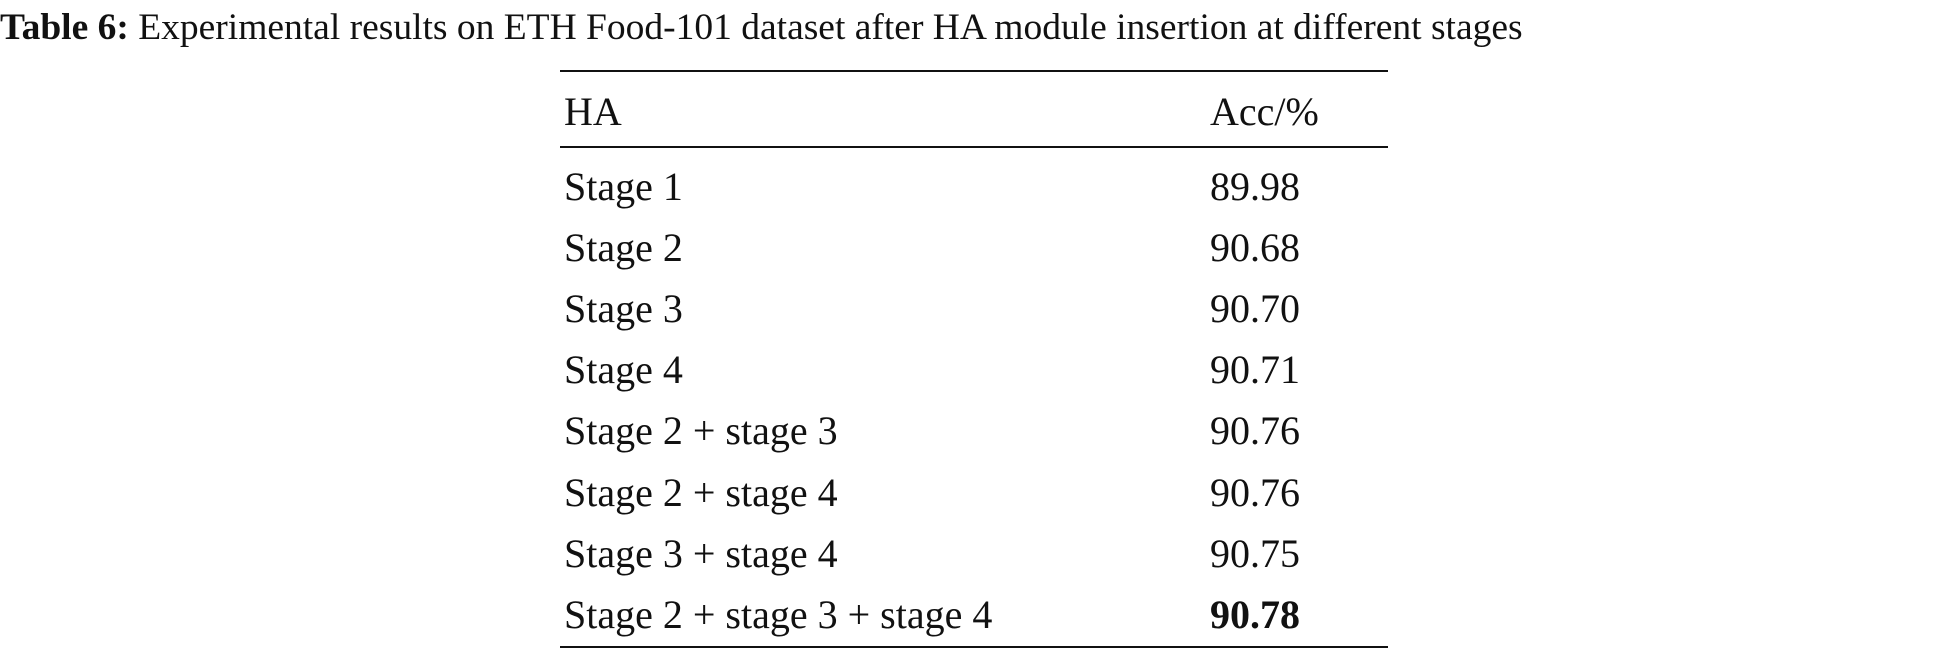 The image size is (1952, 653). Describe the element at coordinates (623, 248) in the screenshot. I see `config-cell: Stage 2` at that location.